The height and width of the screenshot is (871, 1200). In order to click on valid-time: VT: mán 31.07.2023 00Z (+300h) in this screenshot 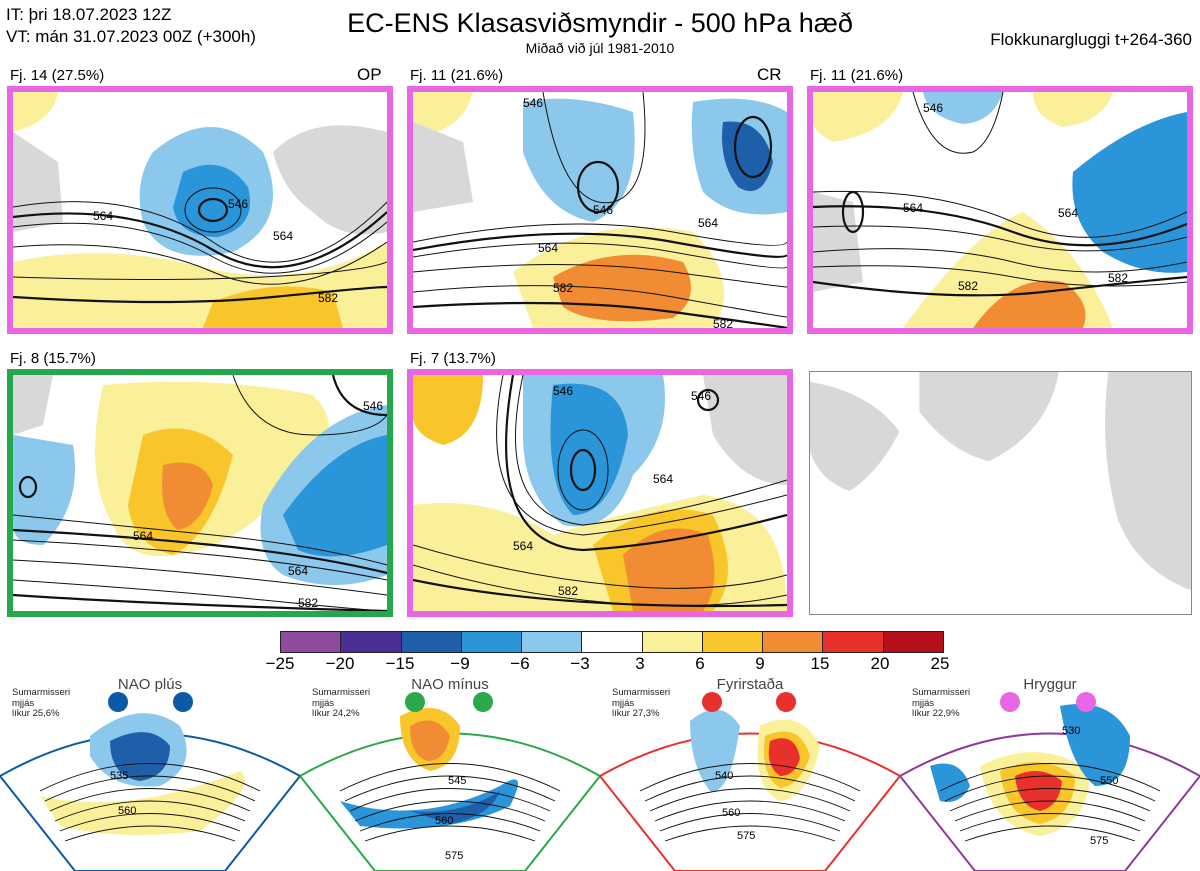, I will do `click(131, 36)`.